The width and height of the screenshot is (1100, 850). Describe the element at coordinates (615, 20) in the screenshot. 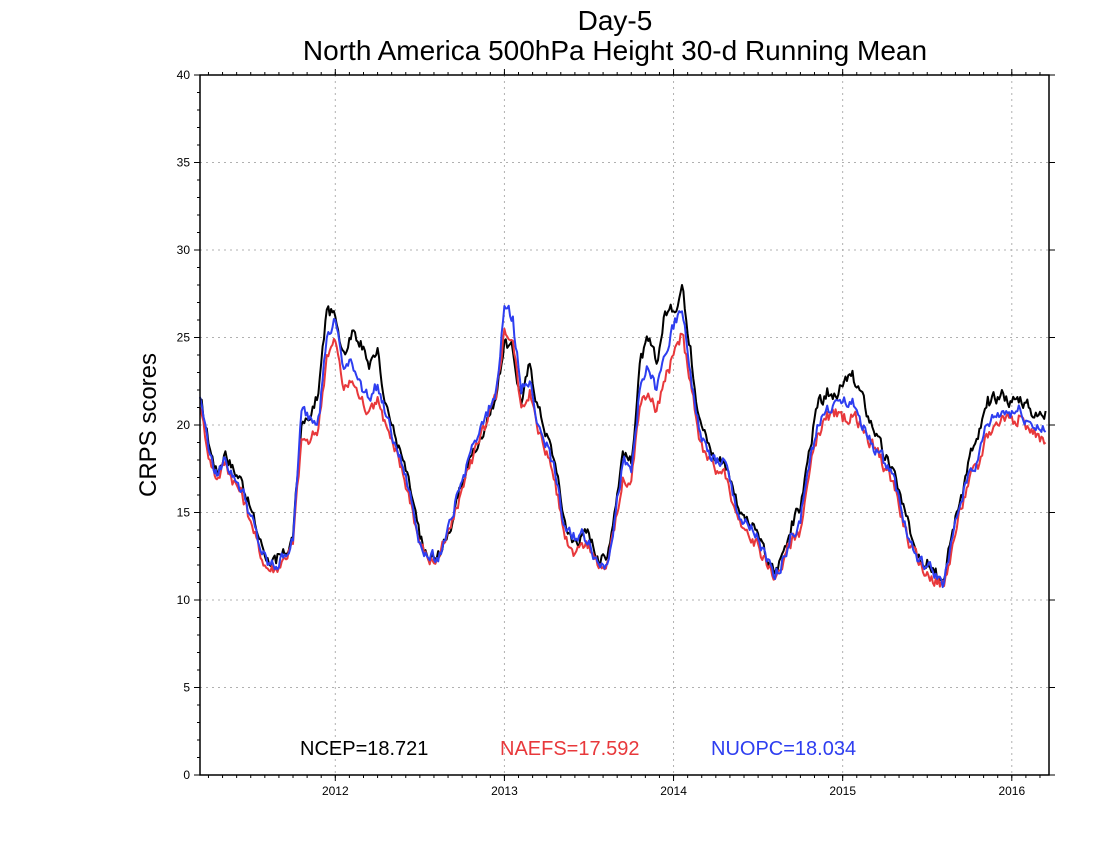

I see `chart-title: Day-5` at that location.